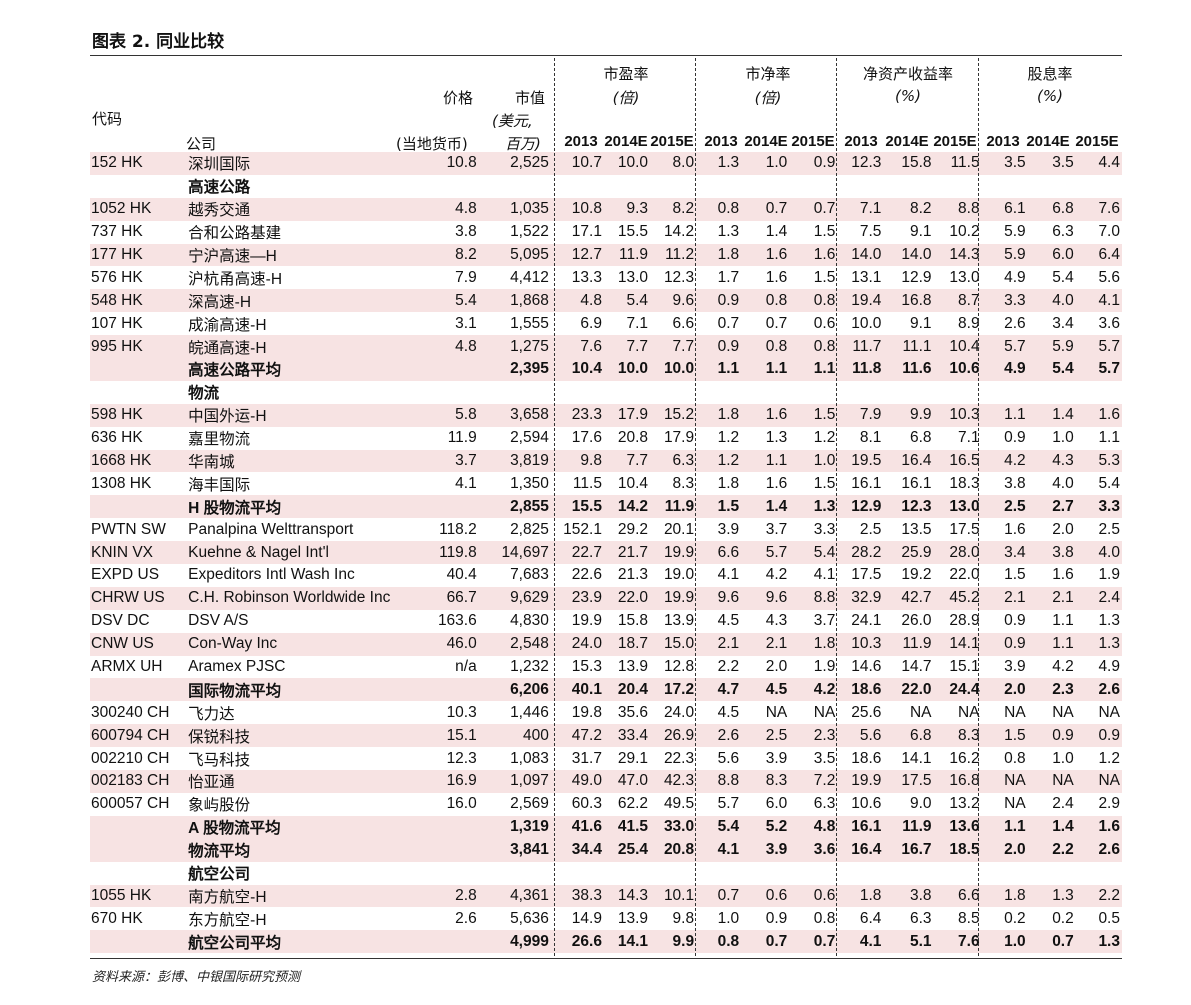 Image resolution: width=1191 pixels, height=1005 pixels. What do you see at coordinates (719, 850) in the screenshot?
I see `value-cell: 4.1` at bounding box center [719, 850].